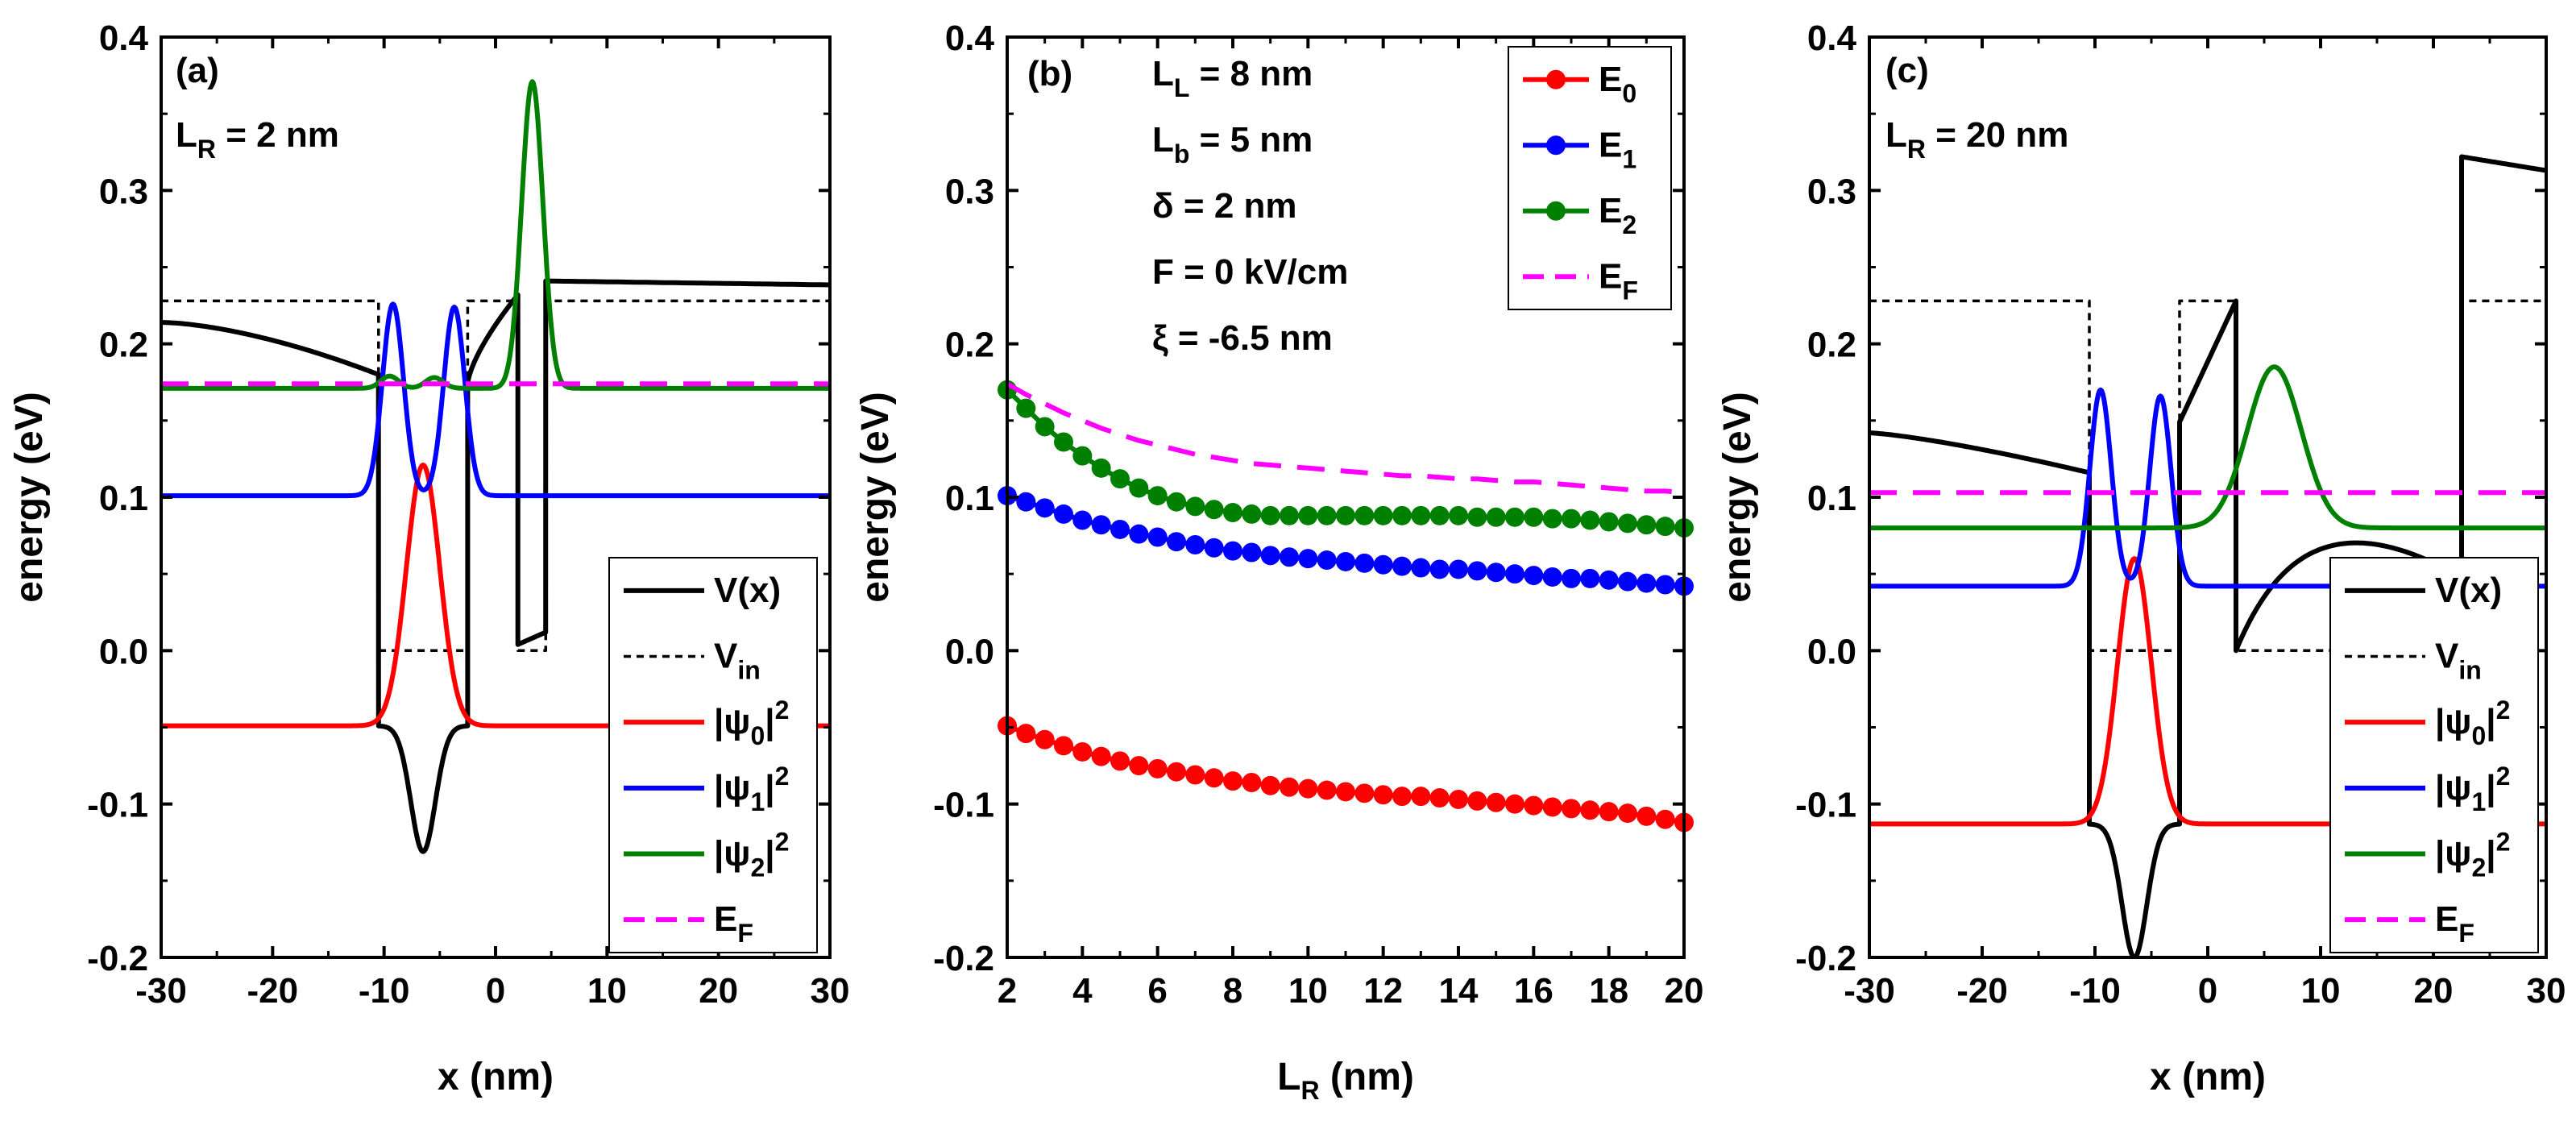  What do you see at coordinates (1617, 215) in the screenshot?
I see `legend-label: E2` at bounding box center [1617, 215].